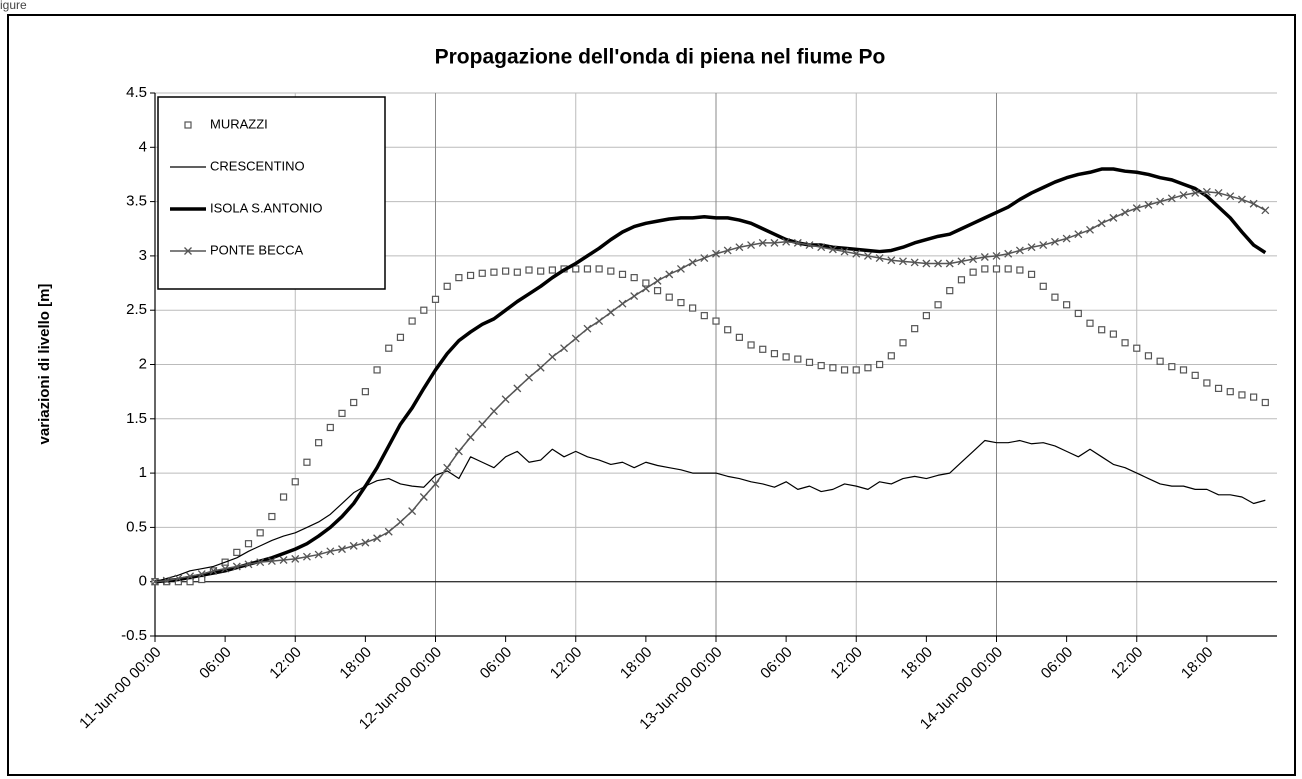  I want to click on y-axis-label: variazioni di livello [m], so click(44, 364).